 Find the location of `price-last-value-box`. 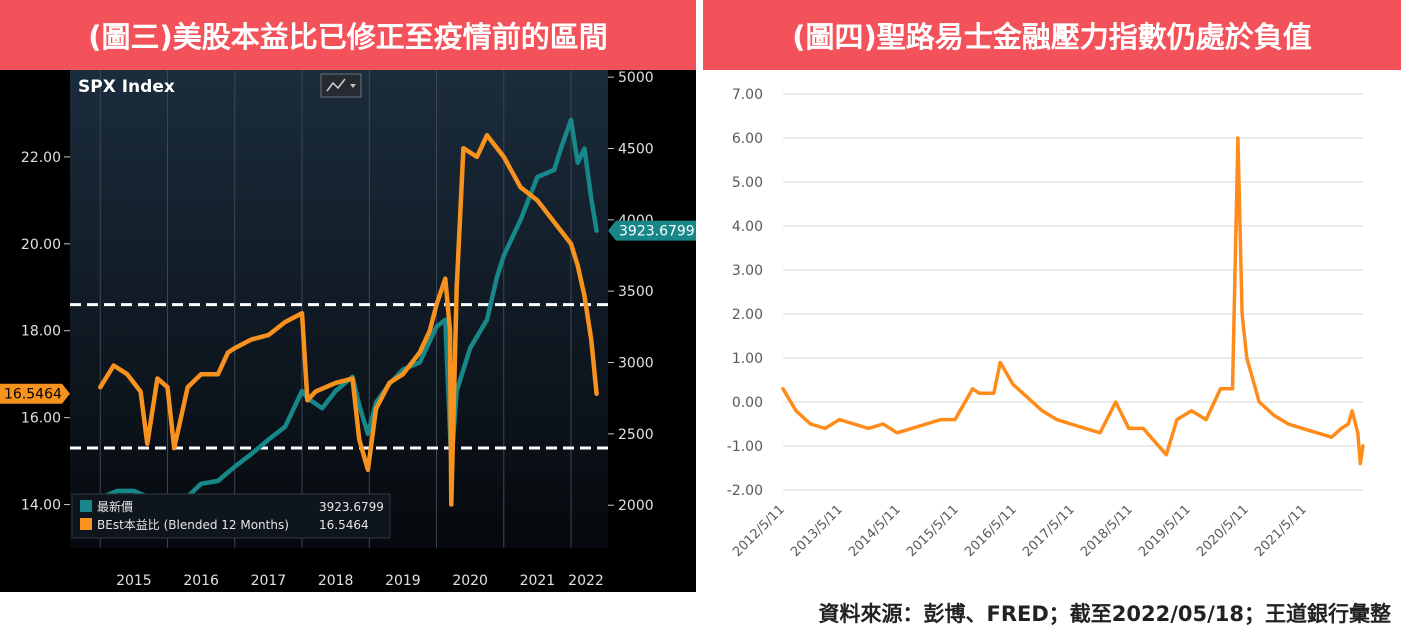

price-last-value-box is located at coordinates (652, 230).